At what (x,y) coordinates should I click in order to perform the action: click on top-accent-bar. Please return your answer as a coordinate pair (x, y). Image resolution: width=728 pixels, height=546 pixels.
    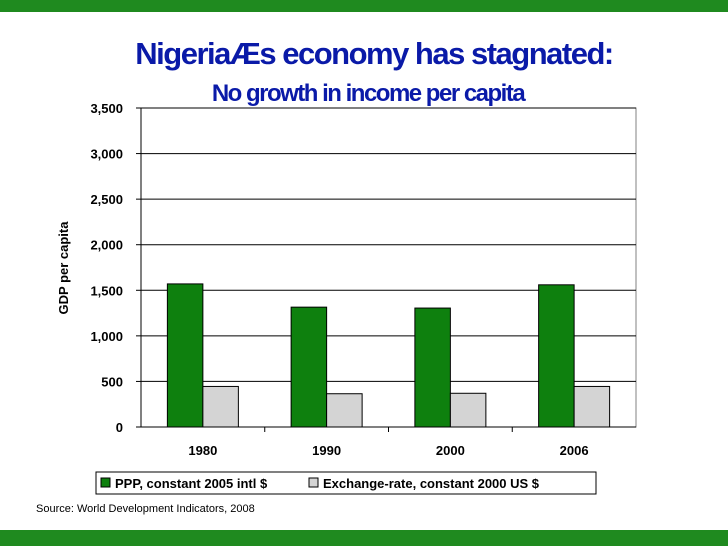
    Looking at the image, I should click on (364, 6).